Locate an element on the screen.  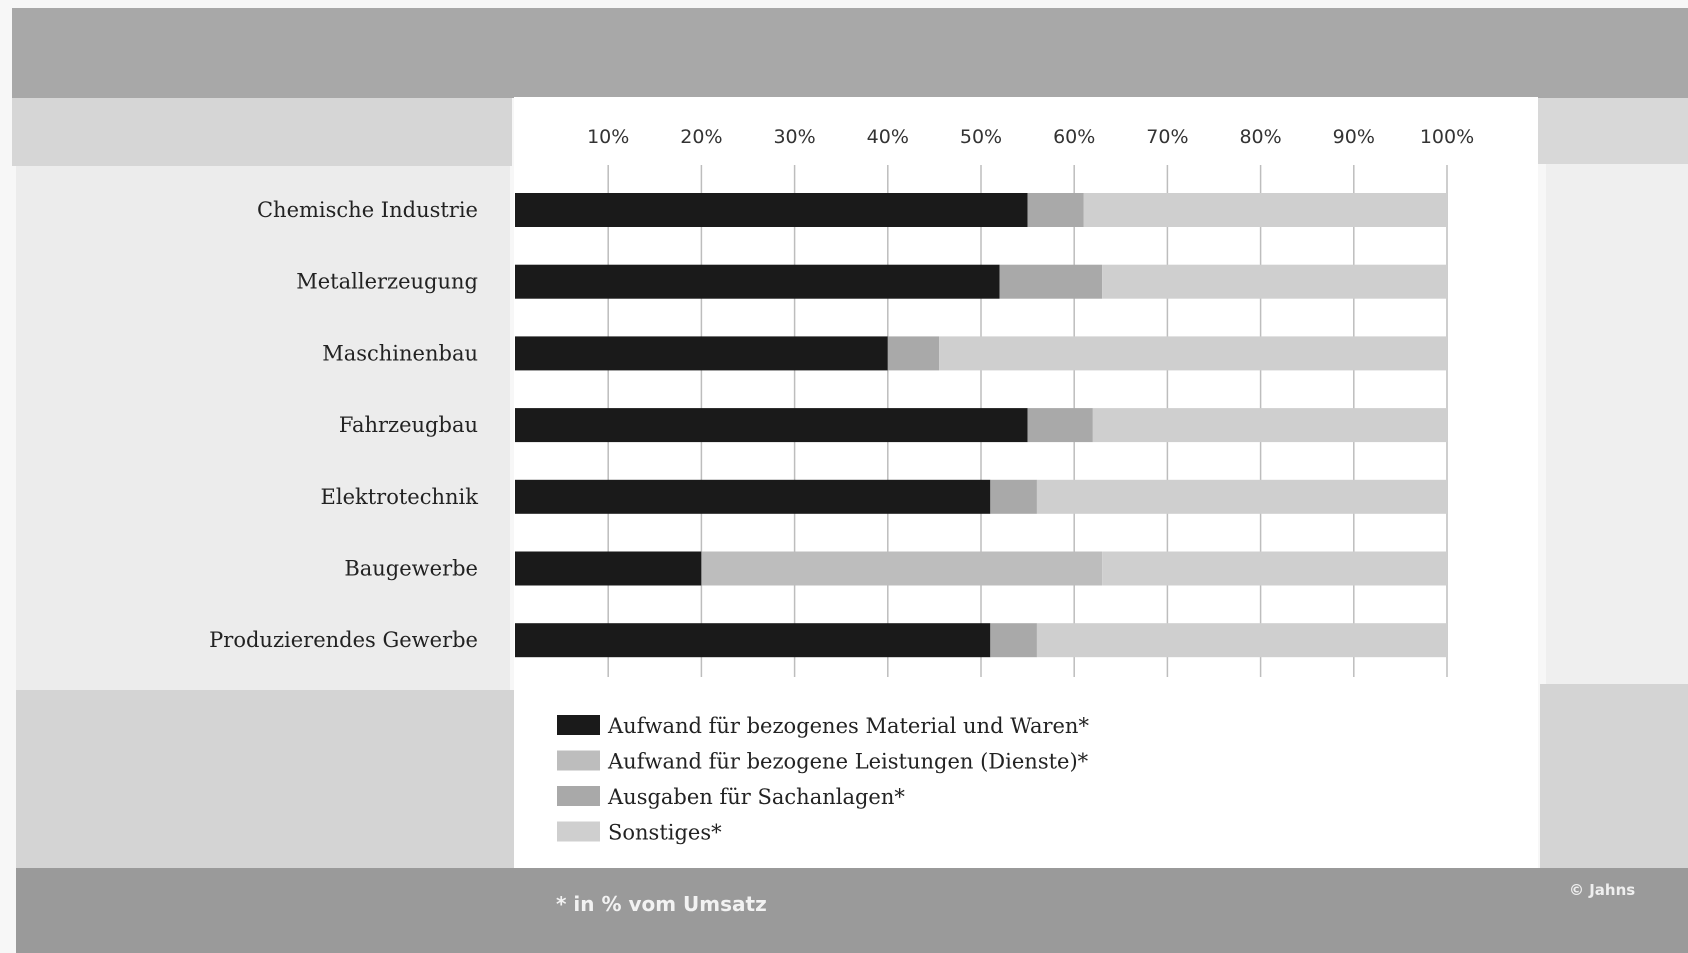
category-label: Chemische Industrie is located at coordinates (367, 210).